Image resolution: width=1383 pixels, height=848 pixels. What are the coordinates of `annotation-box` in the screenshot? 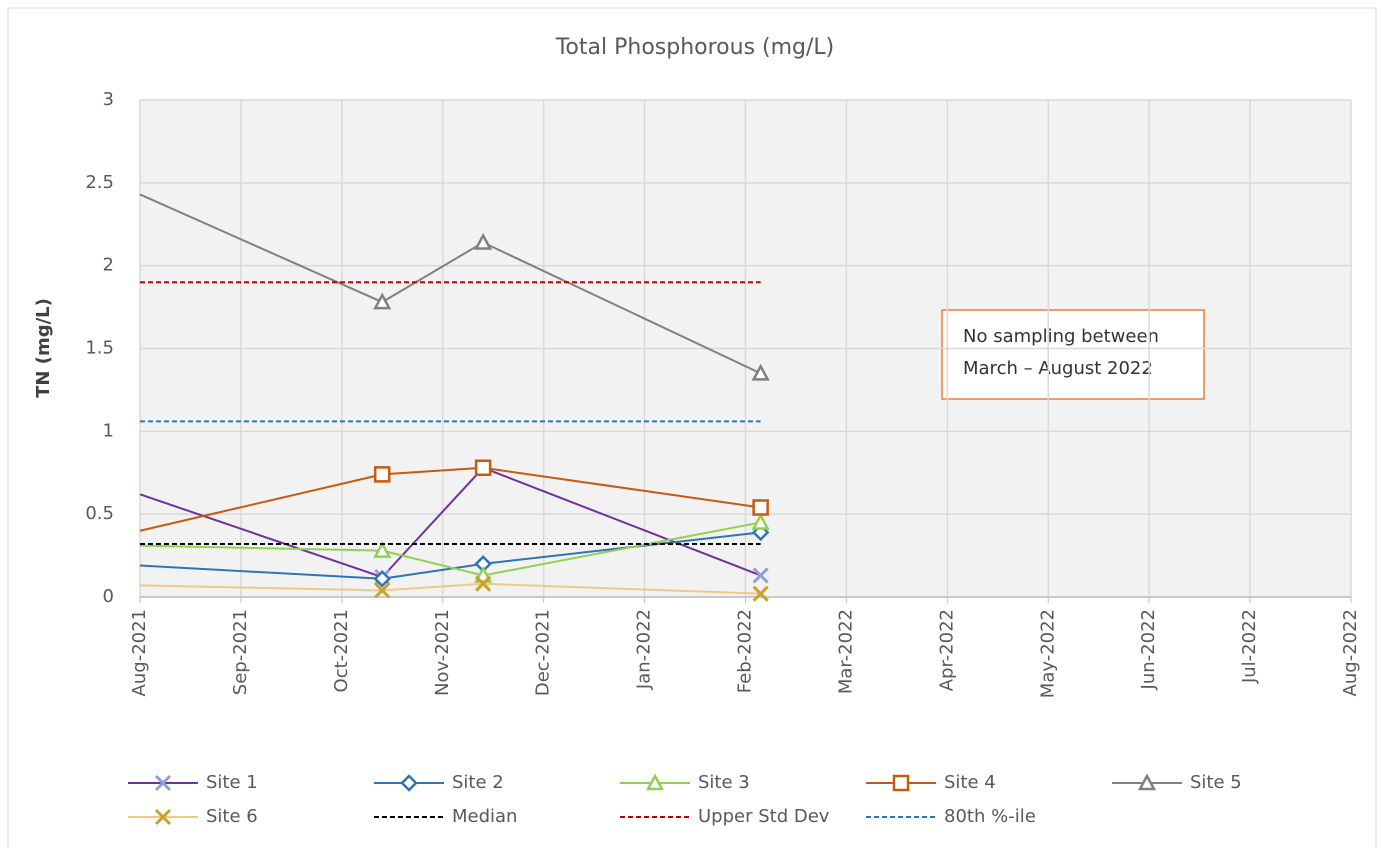 It's located at (1073, 354).